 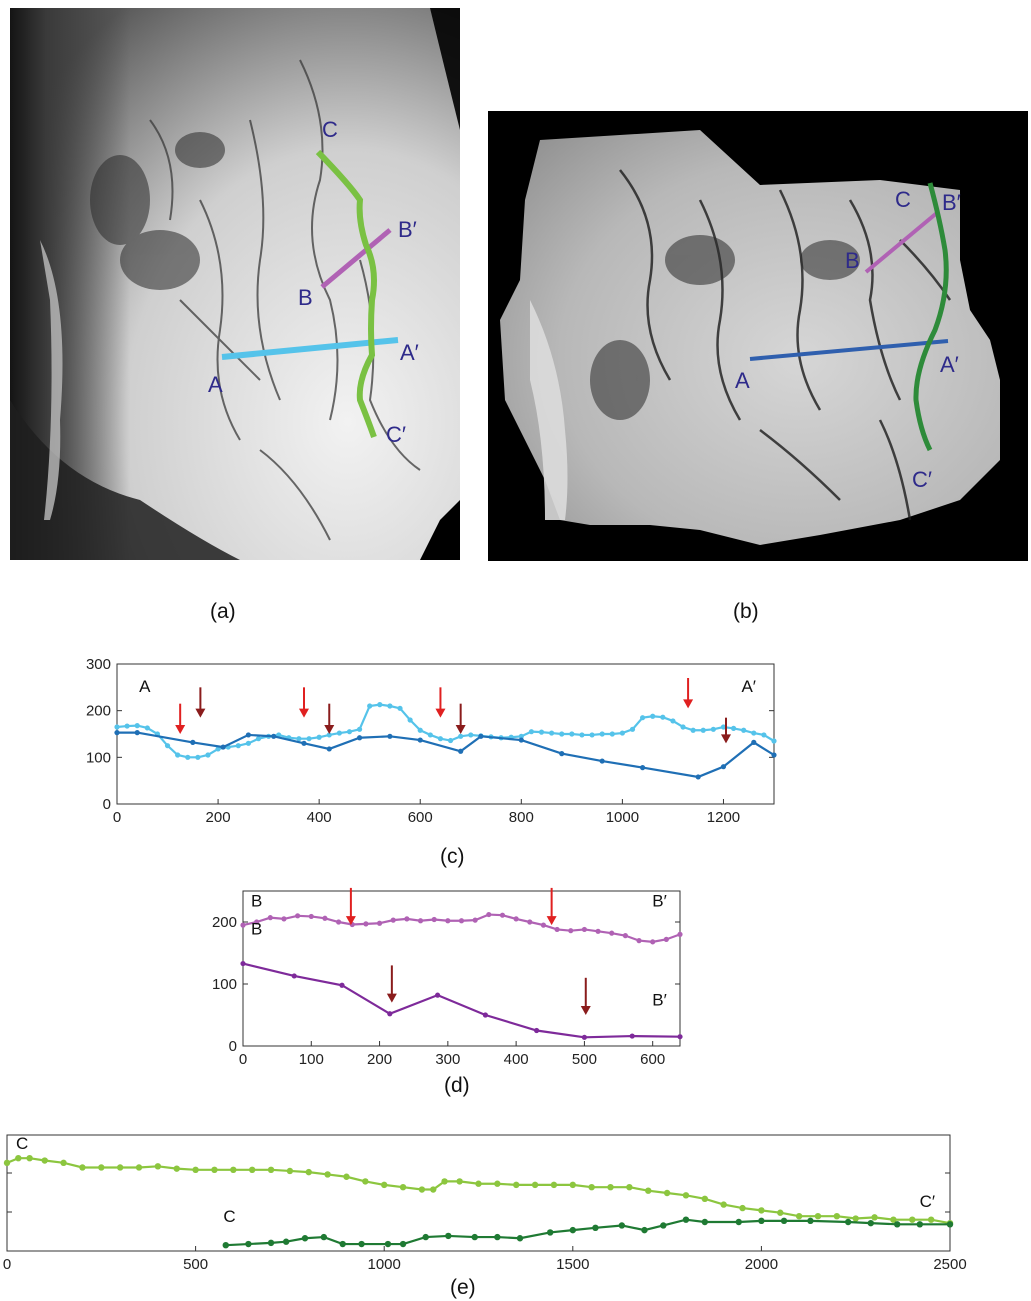 What do you see at coordinates (447, 992) in the screenshot?
I see `chart-d: 0 100 200 300 400 500 600 0 100 200 B B′ B B′ (d)` at bounding box center [447, 992].